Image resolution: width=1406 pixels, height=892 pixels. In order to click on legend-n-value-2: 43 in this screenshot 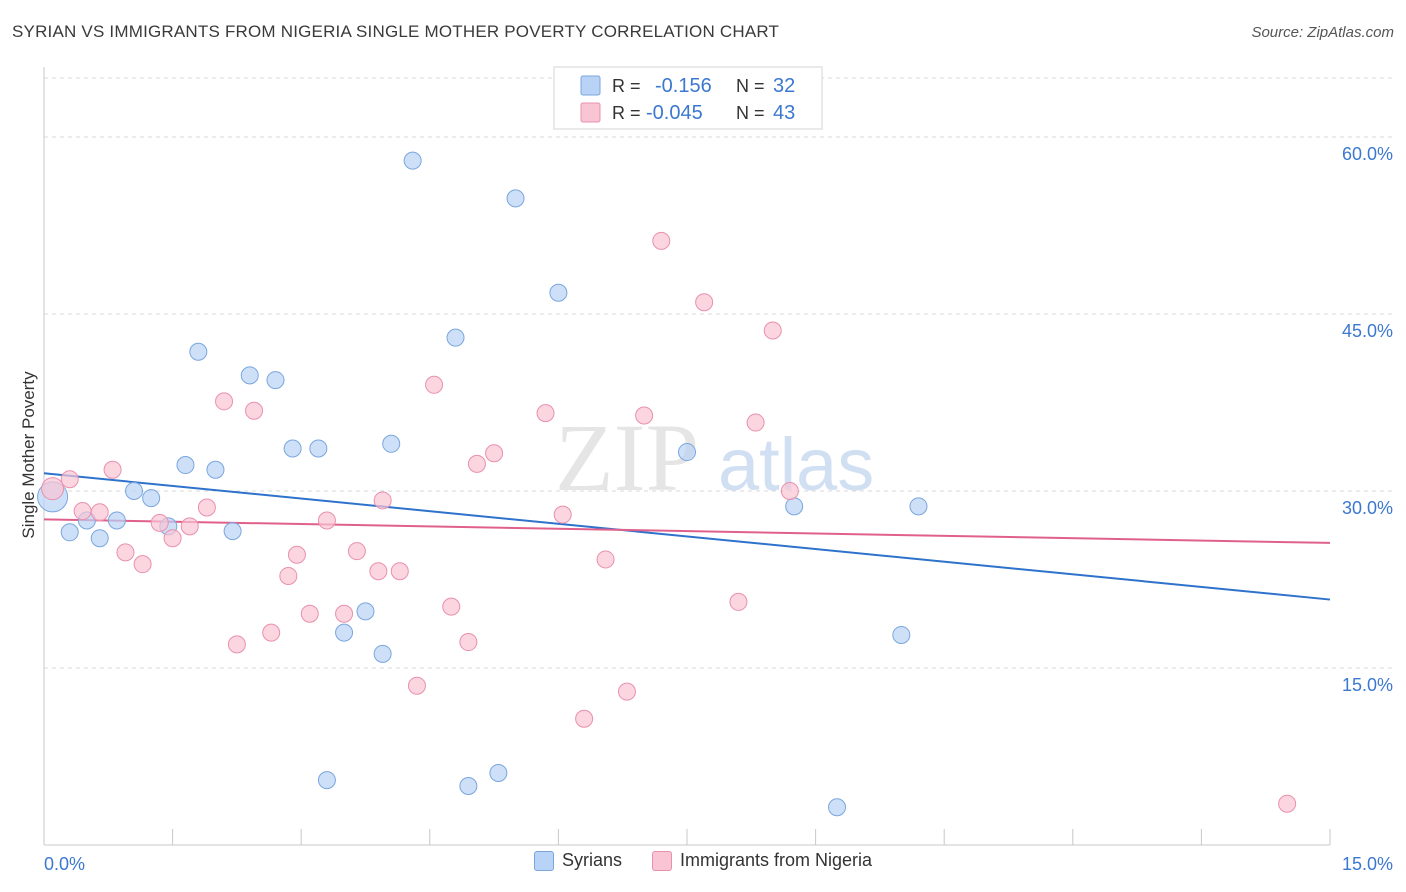, I will do `click(784, 113)`.